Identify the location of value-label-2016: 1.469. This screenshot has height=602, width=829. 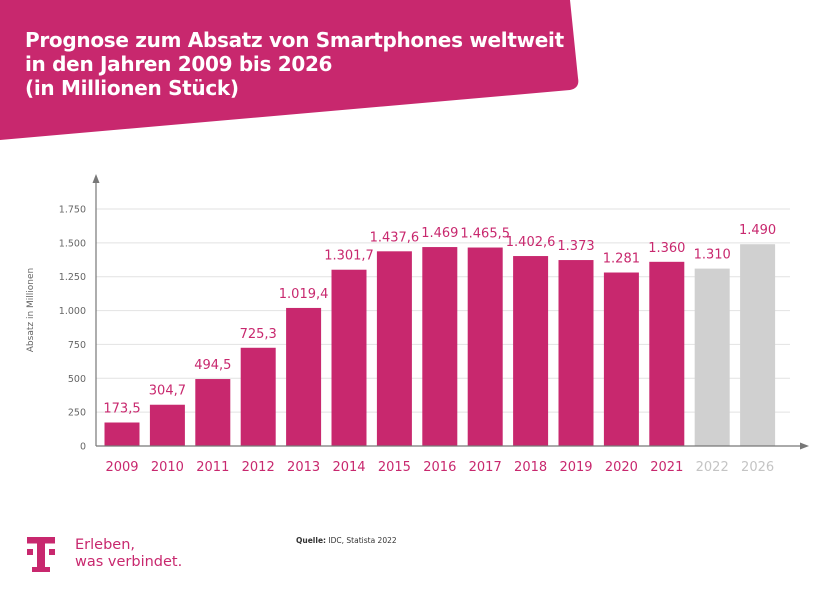
(439, 233).